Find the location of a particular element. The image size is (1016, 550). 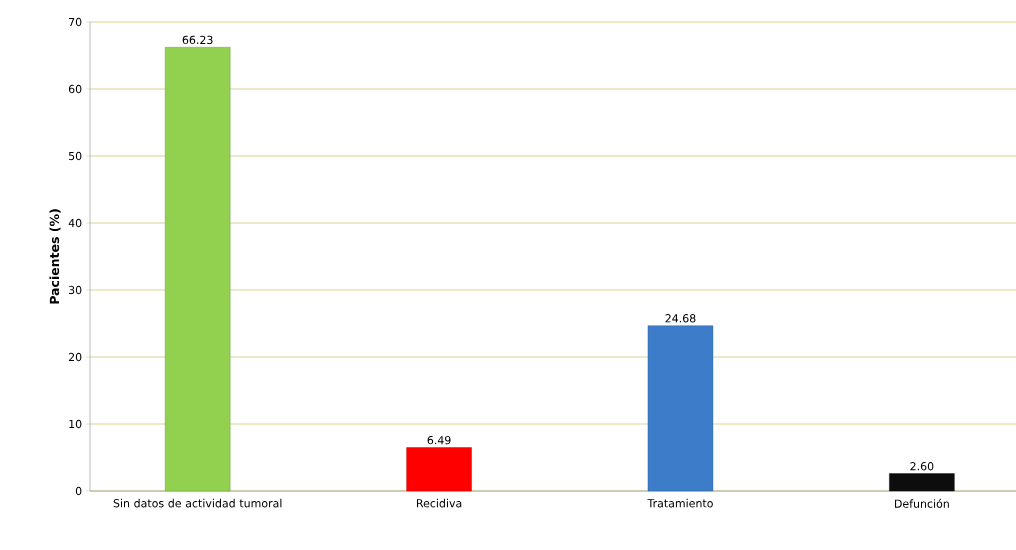

x-tick-label: Recidiva is located at coordinates (439, 503).